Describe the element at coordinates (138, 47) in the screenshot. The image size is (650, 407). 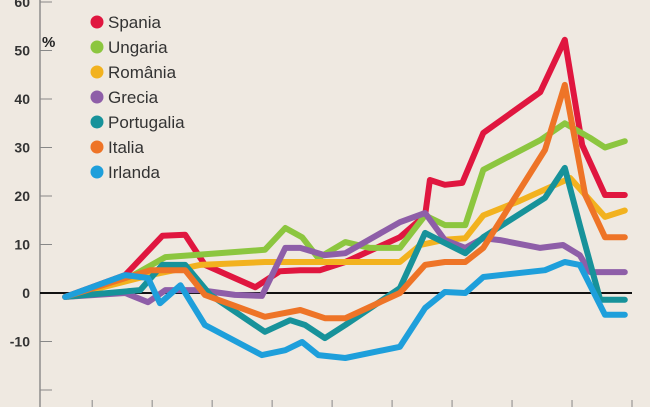
I see `legend-label: Ungaria` at that location.